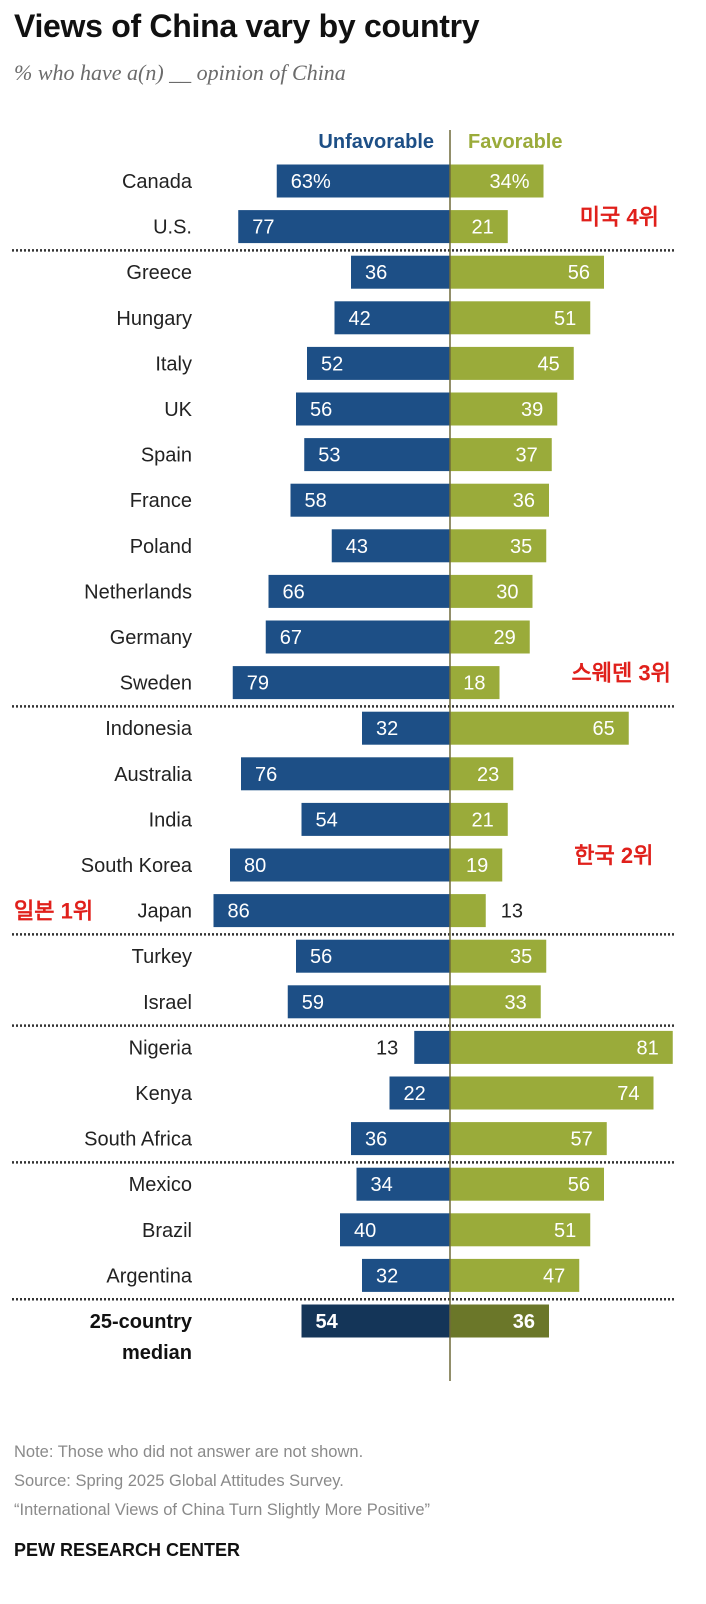 This screenshot has width=706, height=1604. I want to click on unfavorable-value-label: 63%, so click(311, 182).